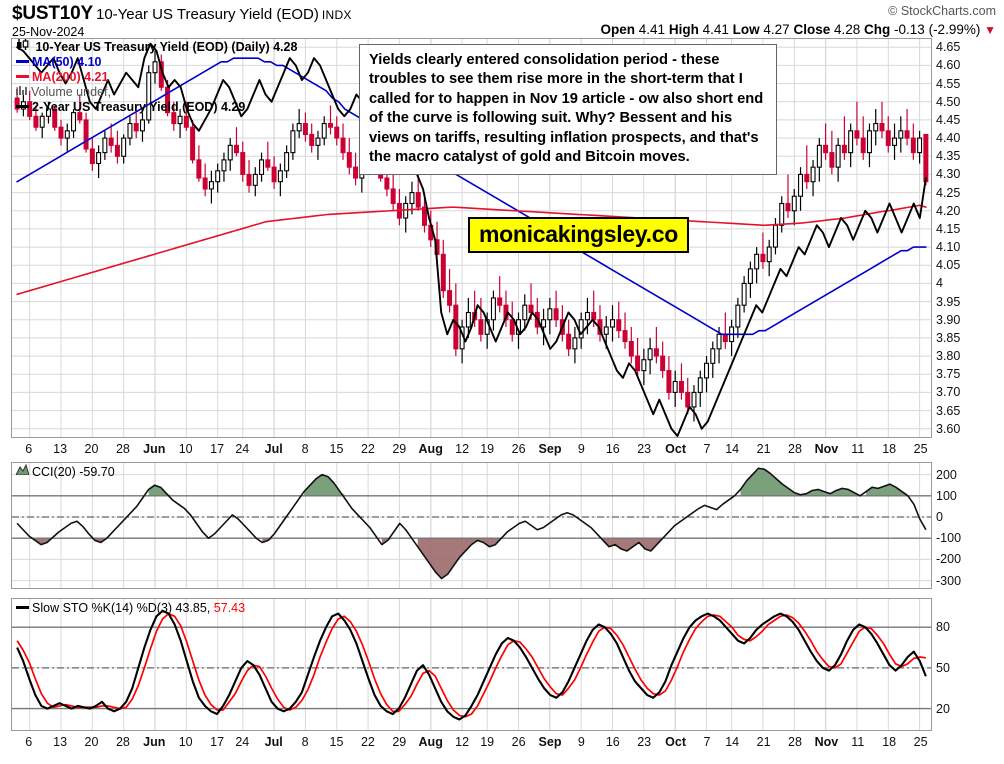  Describe the element at coordinates (812, 29) in the screenshot. I see `close-label: Close` at that location.